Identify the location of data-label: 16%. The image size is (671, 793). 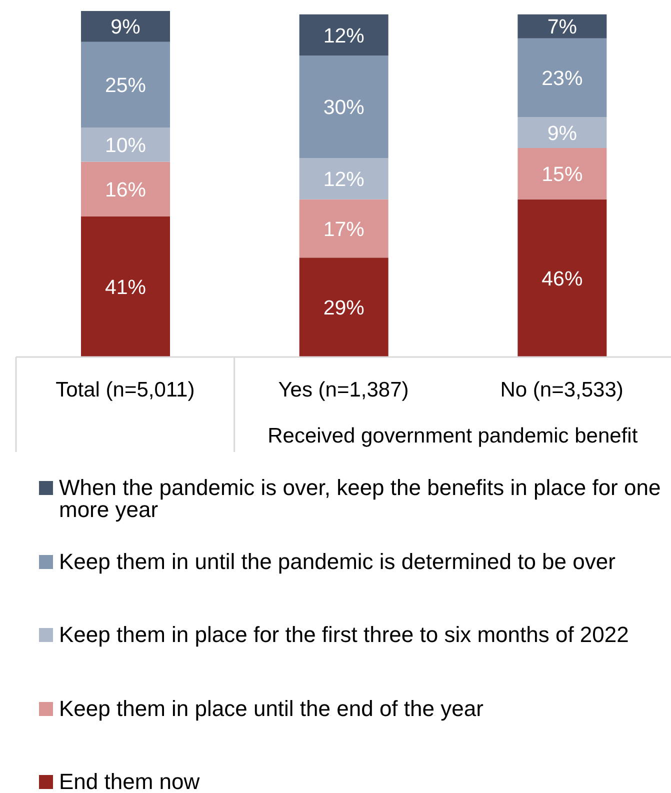
(125, 190).